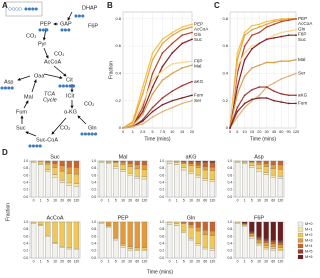  What do you see at coordinates (303, 94) in the screenshot?
I see `series-label: aKG` at bounding box center [303, 94].